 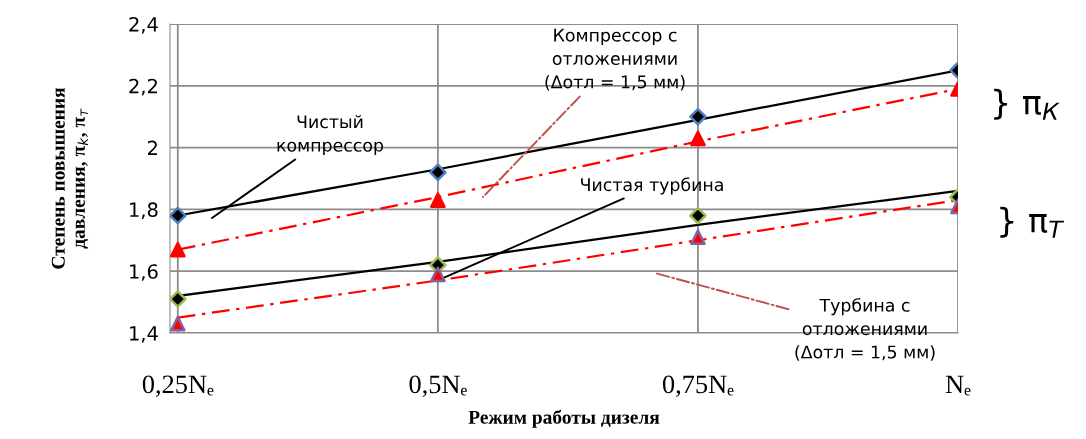 I want to click on annotation: Чистая турбина, so click(x=652, y=186).